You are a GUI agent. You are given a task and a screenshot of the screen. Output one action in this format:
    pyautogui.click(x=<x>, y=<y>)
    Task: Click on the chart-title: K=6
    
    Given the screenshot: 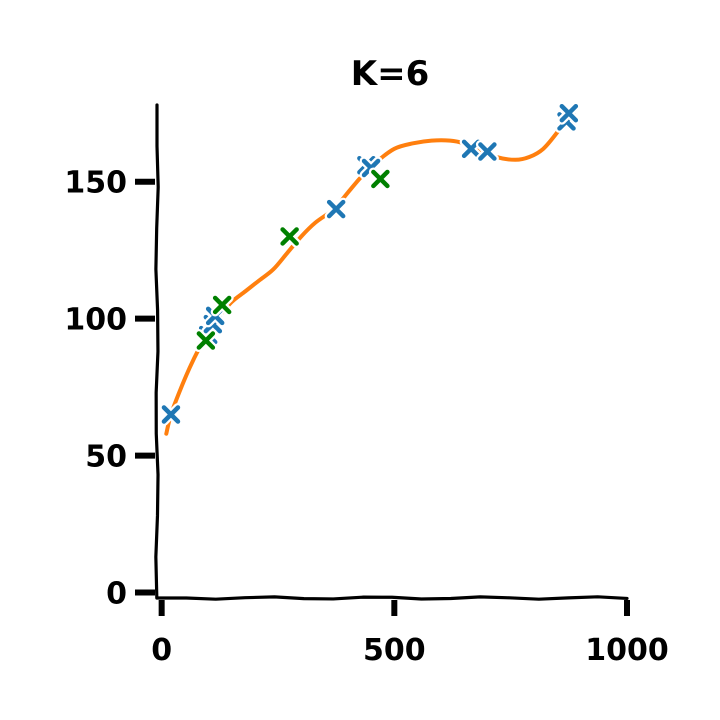 What is the action you would take?
    pyautogui.click(x=390, y=74)
    